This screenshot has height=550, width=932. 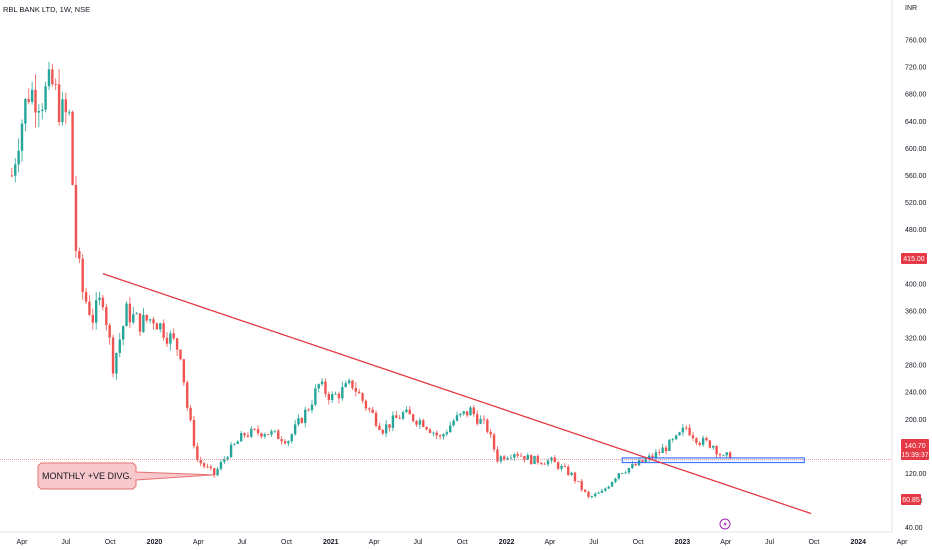 I want to click on time-axis-panel, so click(x=466, y=541).